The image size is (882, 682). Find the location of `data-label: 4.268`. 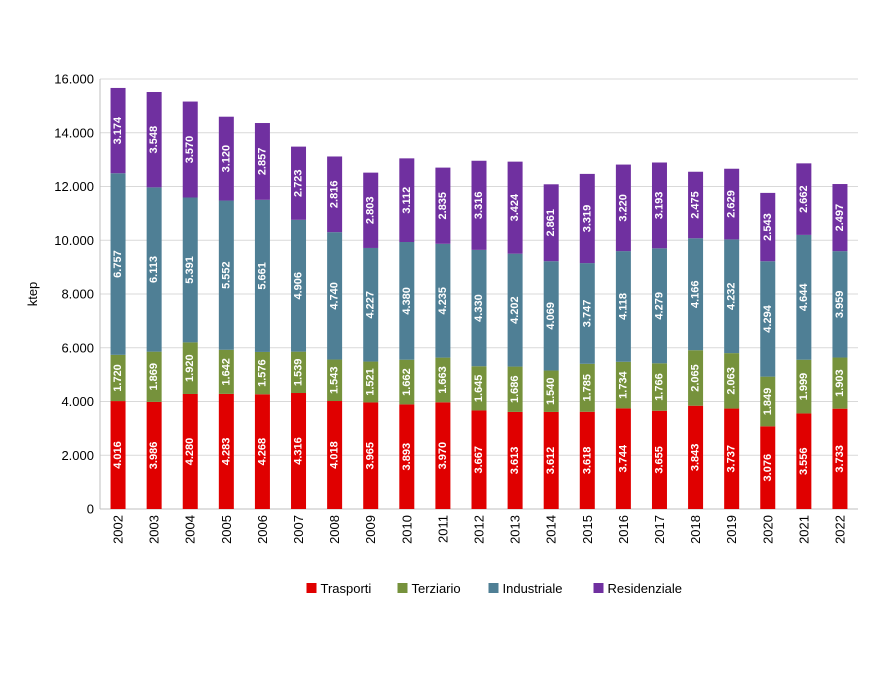

data-label: 4.268 is located at coordinates (262, 452).